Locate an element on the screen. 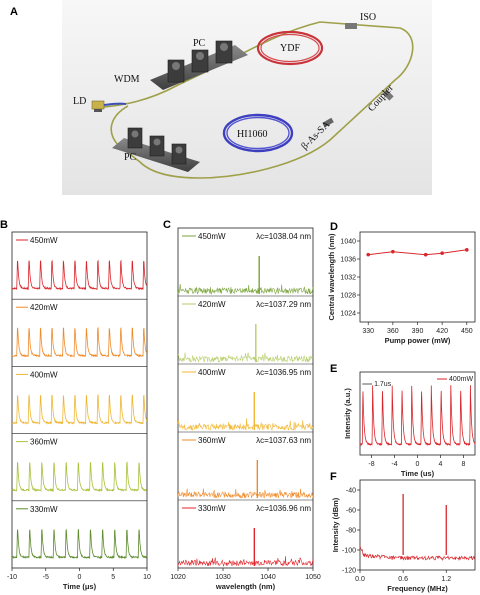  panel-c-legend-label: 420mW is located at coordinates (212, 304).